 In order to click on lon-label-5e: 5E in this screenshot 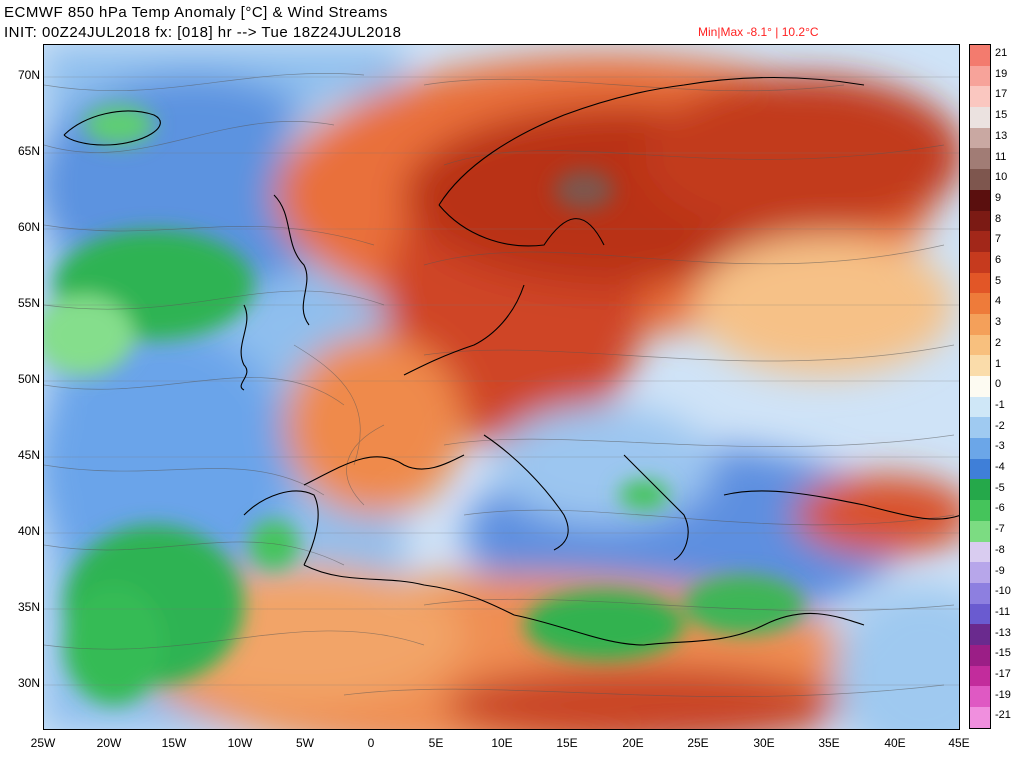, I will do `click(436, 743)`.